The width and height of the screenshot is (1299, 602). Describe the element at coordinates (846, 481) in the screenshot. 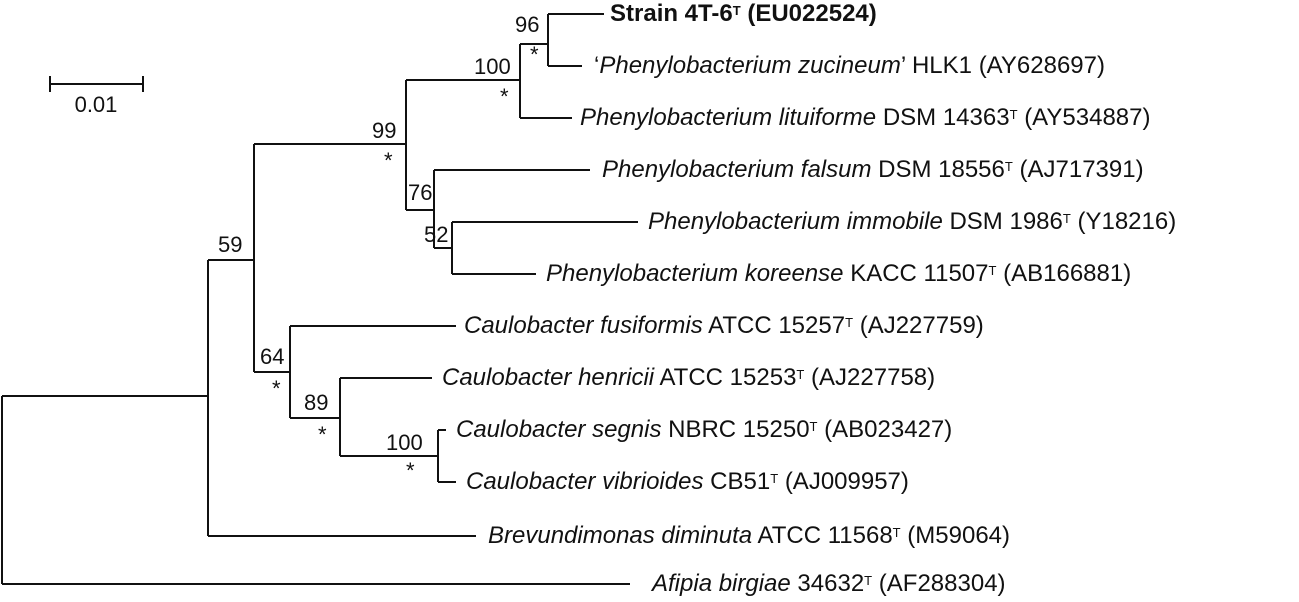

I see `accession: (AJ009957)` at that location.